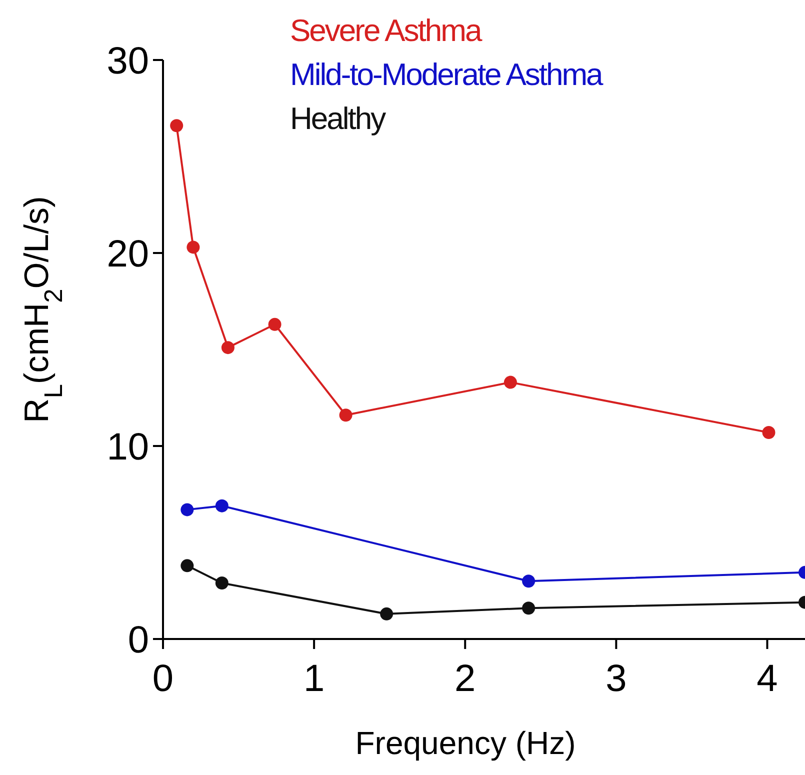 The width and height of the screenshot is (805, 775). Describe the element at coordinates (127, 447) in the screenshot. I see `y-tick-label: 10` at that location.